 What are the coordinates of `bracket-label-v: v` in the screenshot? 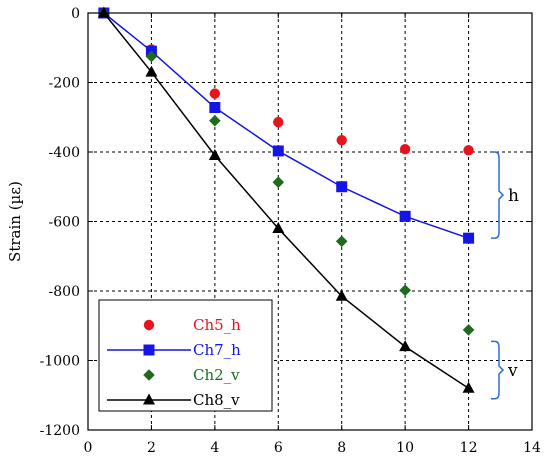 It's located at (512, 371).